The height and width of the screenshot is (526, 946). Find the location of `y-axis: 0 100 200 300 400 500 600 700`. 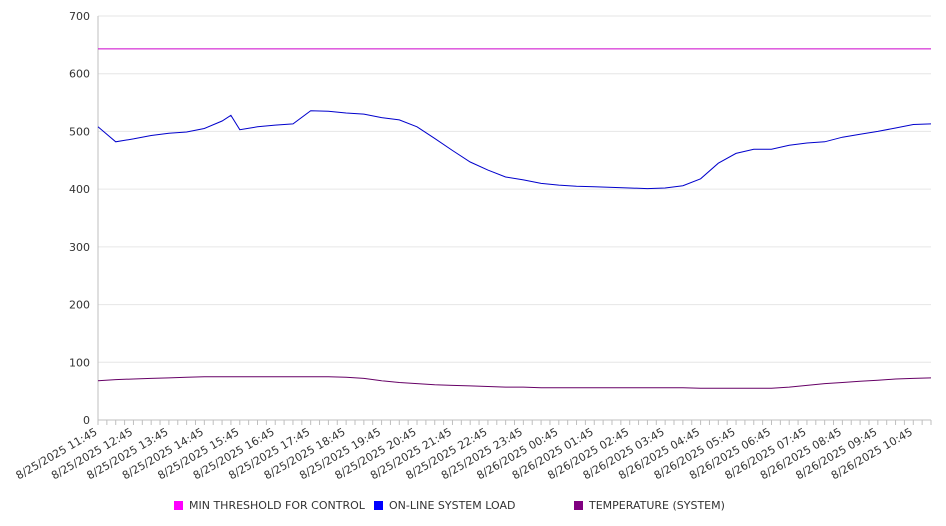

y-axis: 0 100 200 300 400 500 600 700 is located at coordinates (84, 218).